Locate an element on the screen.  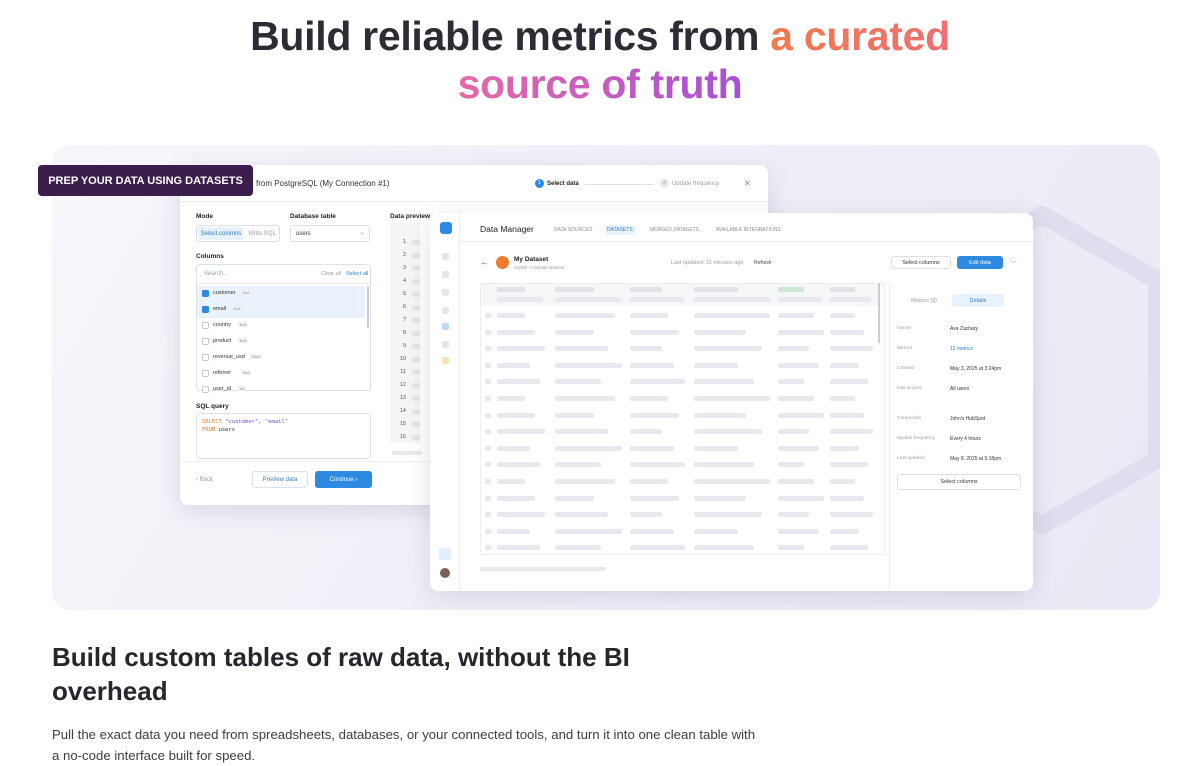
wizard-title: from PostgreSQL (My Connection #1) is located at coordinates (323, 183).